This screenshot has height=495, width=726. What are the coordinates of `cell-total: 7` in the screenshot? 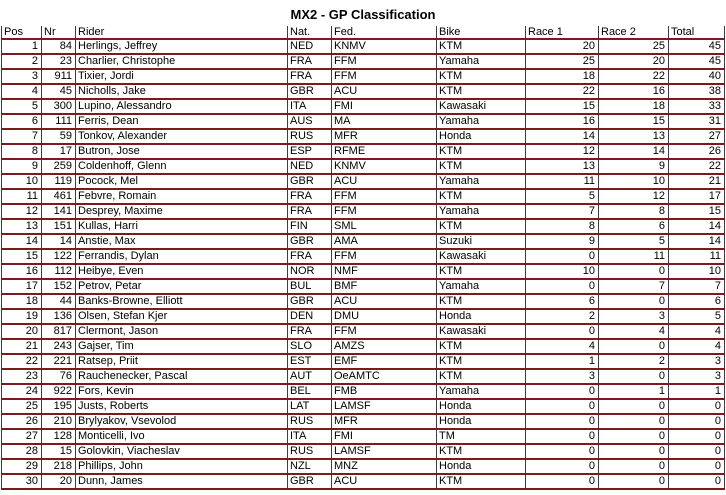 It's located at (696, 287).